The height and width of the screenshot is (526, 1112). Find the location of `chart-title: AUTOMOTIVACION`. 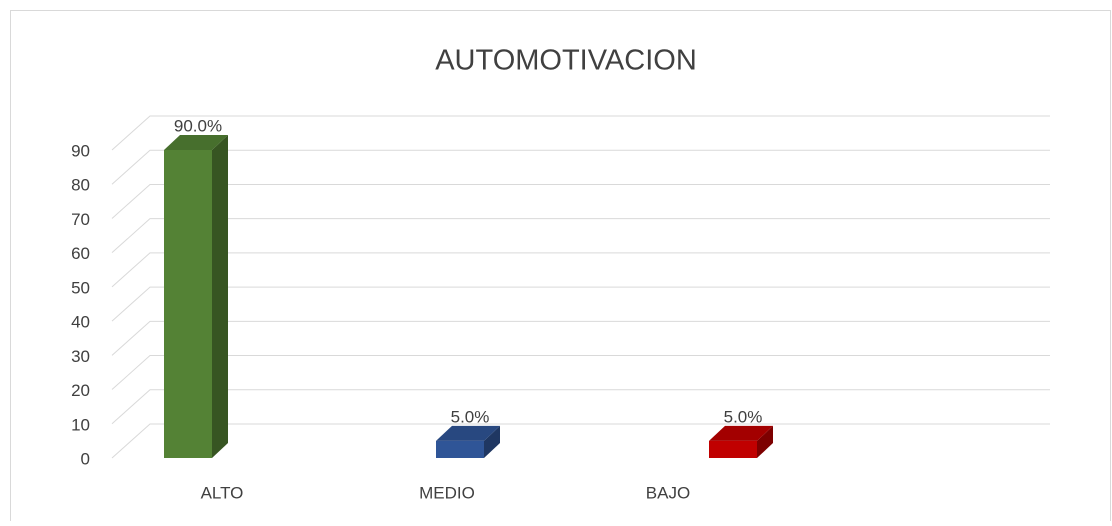

chart-title: AUTOMOTIVACION is located at coordinates (566, 61).